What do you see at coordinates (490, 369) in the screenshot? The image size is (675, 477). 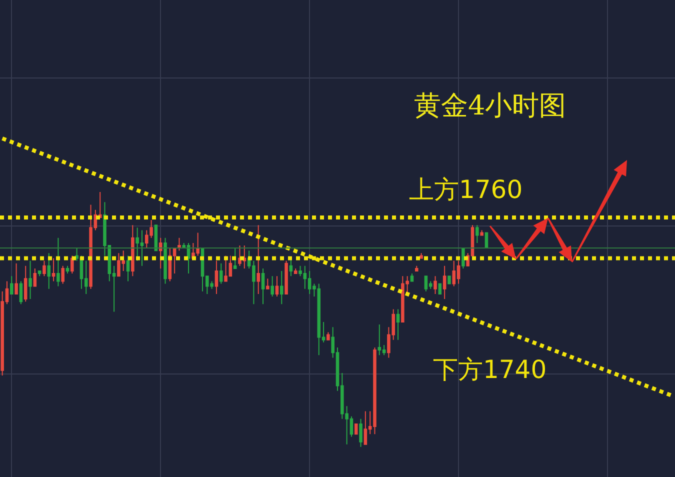 I see `ref-line-label: 下方1740` at bounding box center [490, 369].